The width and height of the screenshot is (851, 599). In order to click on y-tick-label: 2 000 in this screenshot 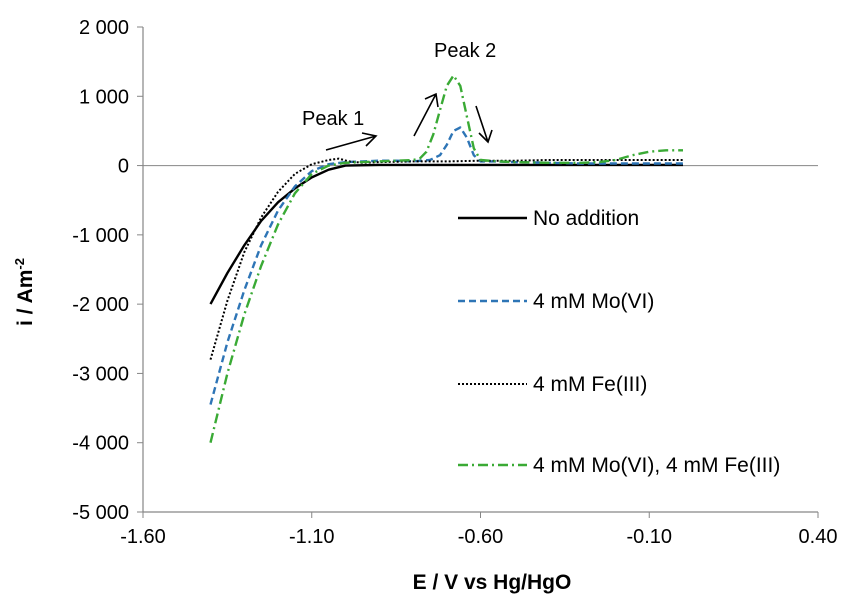, I will do `click(104, 28)`.